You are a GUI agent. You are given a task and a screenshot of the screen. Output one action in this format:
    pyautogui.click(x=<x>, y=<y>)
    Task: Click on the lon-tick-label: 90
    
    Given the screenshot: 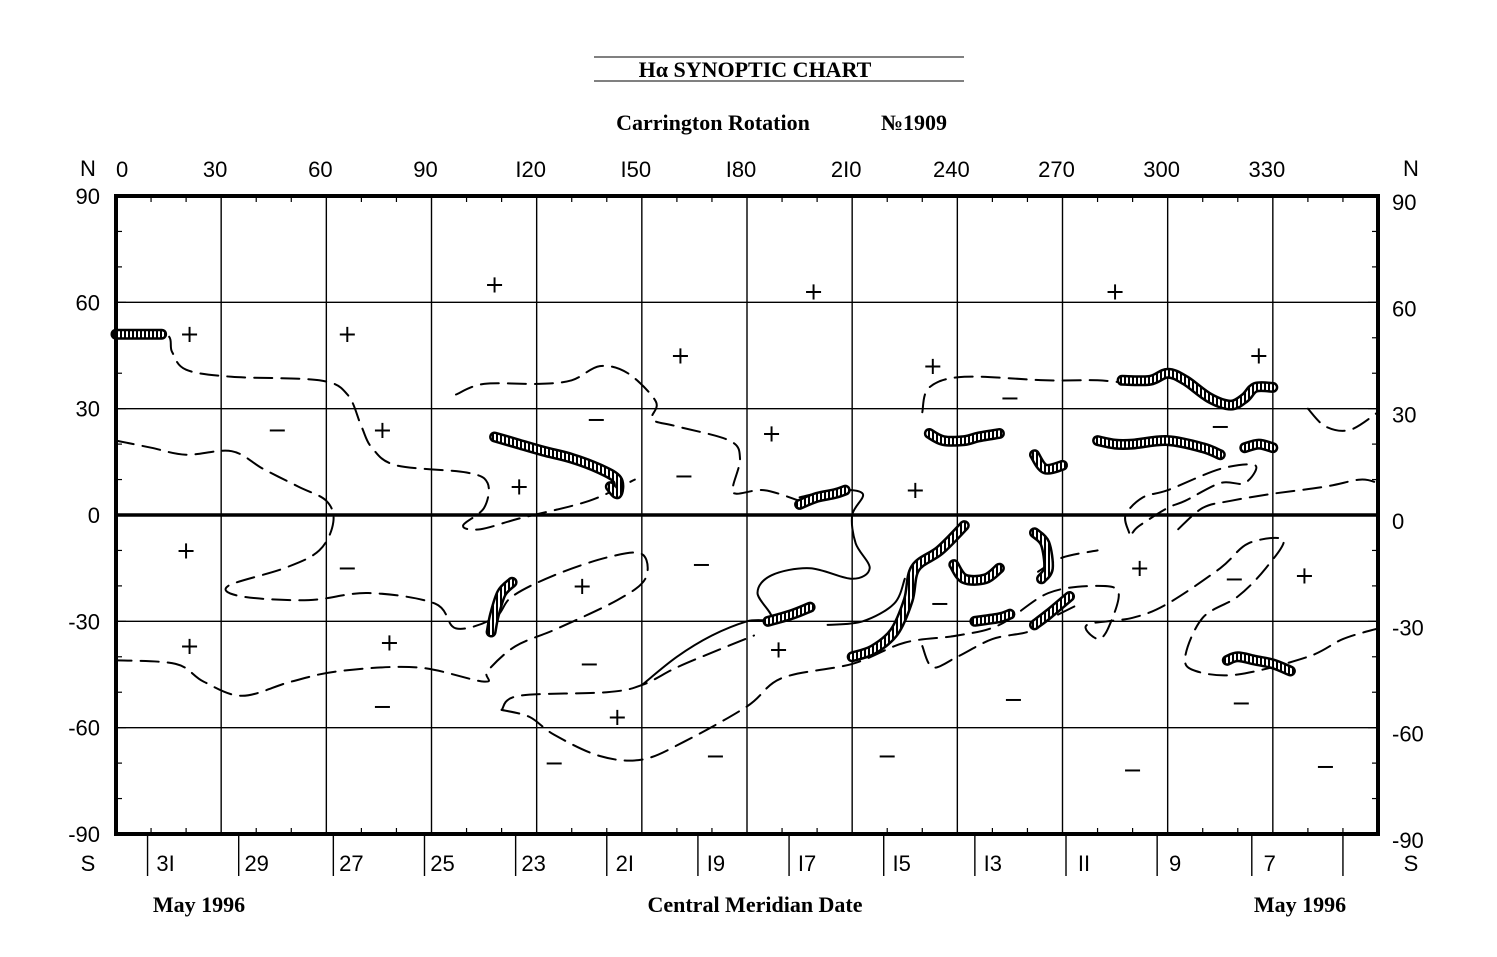 What is the action you would take?
    pyautogui.click(x=425, y=169)
    